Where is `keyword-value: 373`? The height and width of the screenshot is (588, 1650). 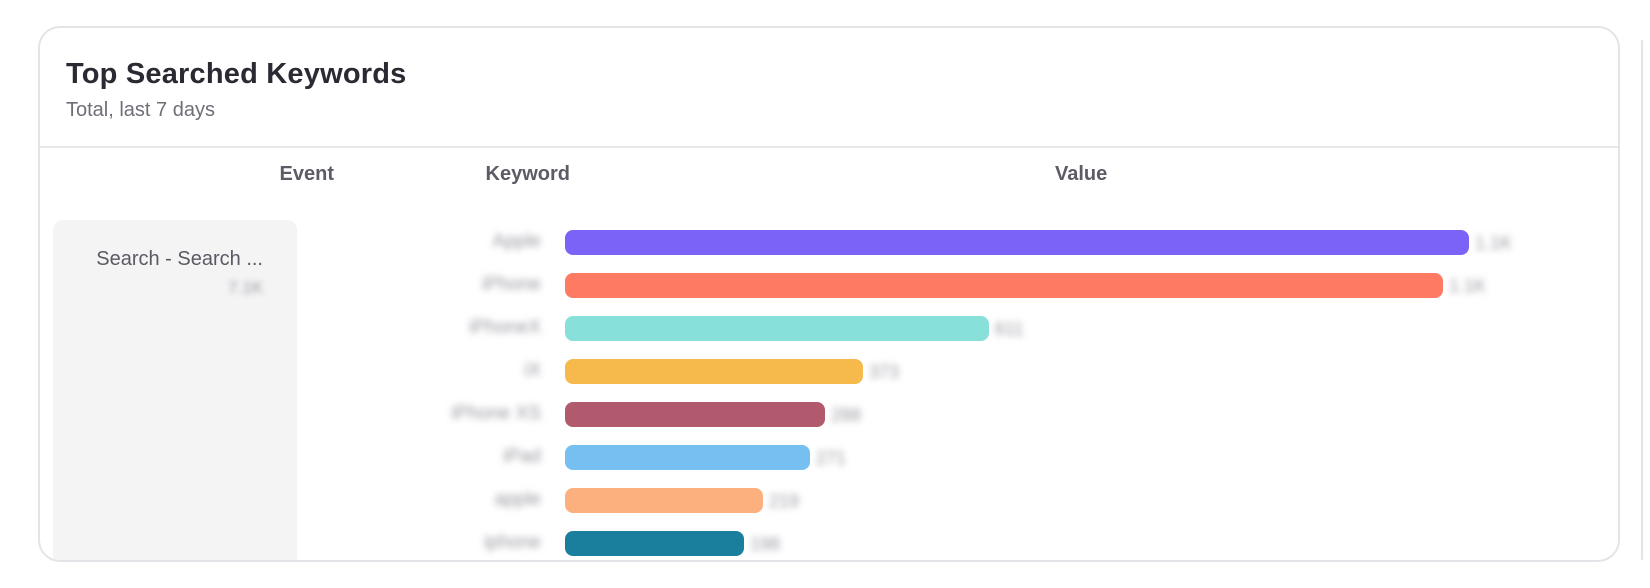 keyword-value: 373 is located at coordinates (884, 372).